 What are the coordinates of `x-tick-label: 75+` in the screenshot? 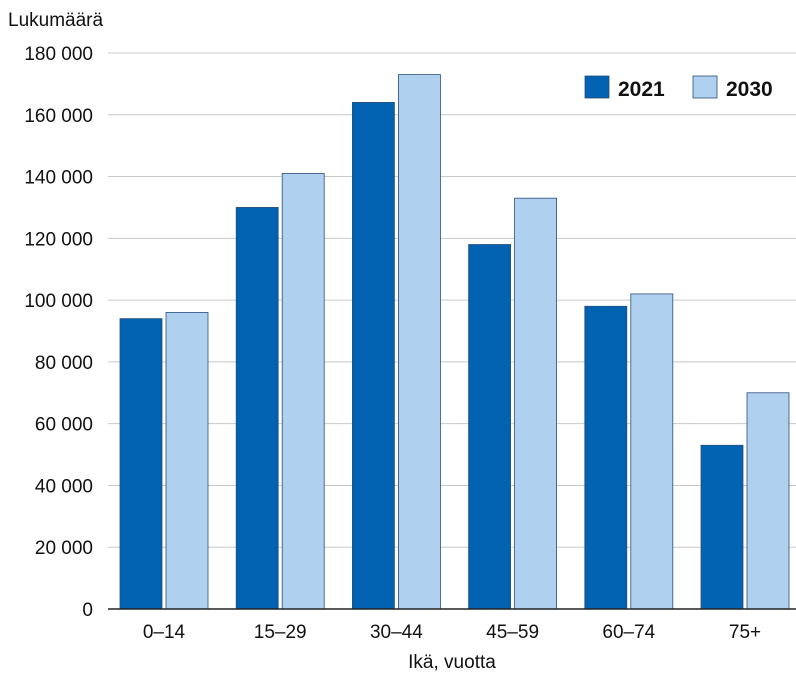 It's located at (745, 632).